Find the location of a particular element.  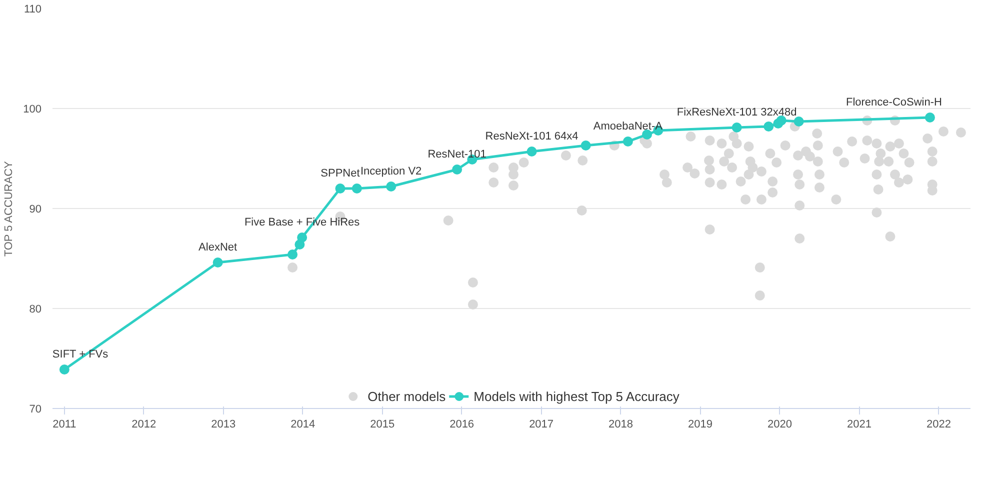

x-tick-label: 2014 is located at coordinates (303, 424).